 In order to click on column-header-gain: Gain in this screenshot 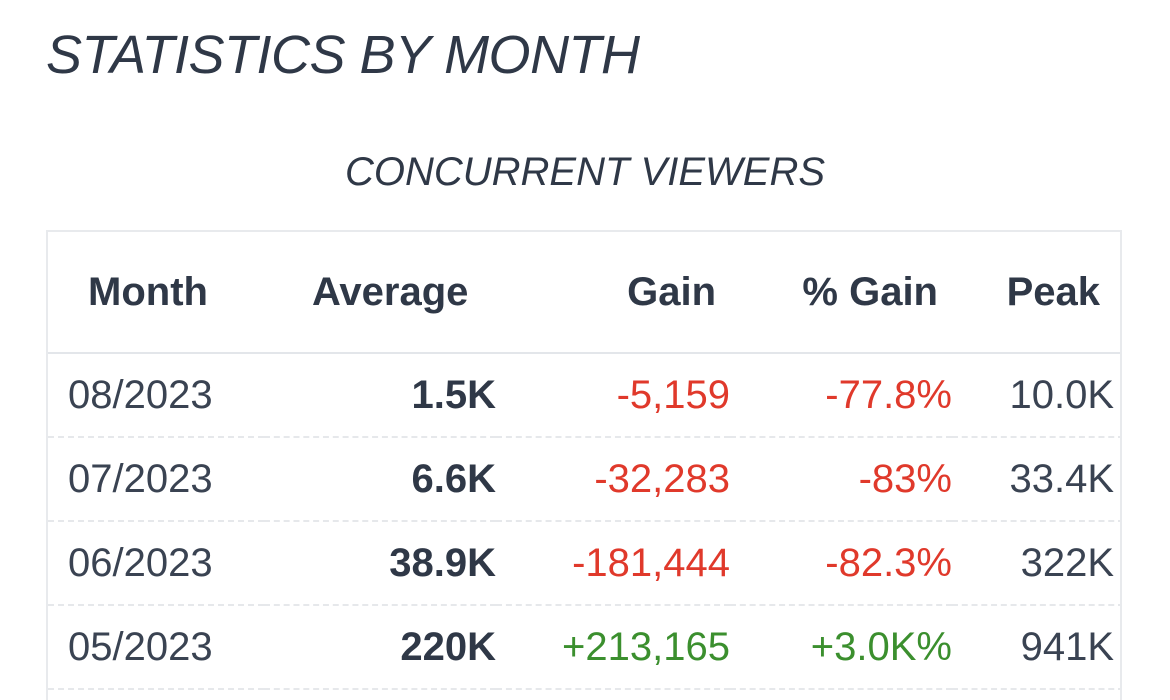, I will do `click(613, 293)`.